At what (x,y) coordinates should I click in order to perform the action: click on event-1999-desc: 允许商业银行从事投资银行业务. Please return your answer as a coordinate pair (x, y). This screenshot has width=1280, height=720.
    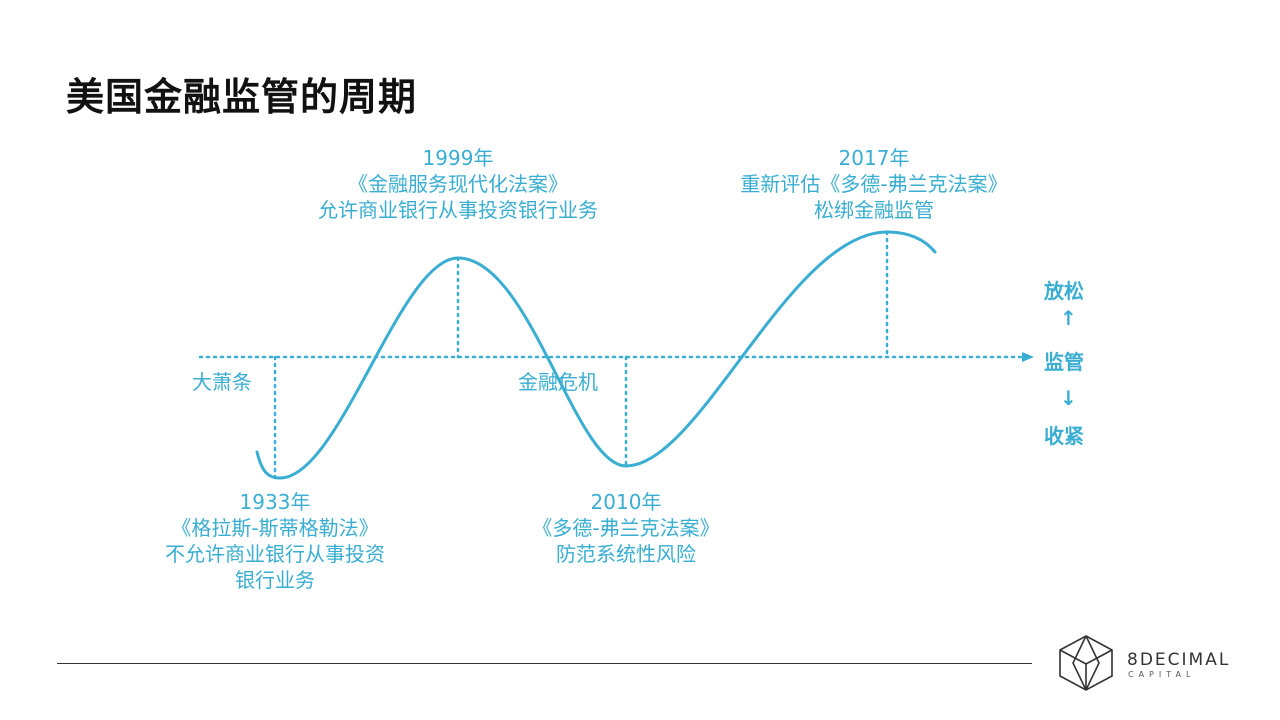
    Looking at the image, I should click on (458, 210).